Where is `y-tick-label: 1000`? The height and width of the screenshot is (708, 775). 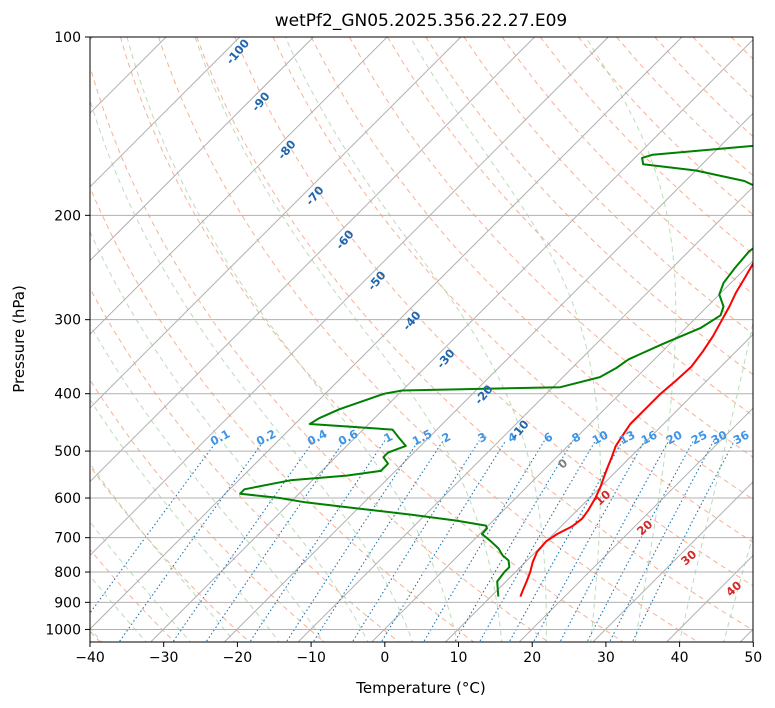 y-tick-label: 1000 is located at coordinates (63, 630).